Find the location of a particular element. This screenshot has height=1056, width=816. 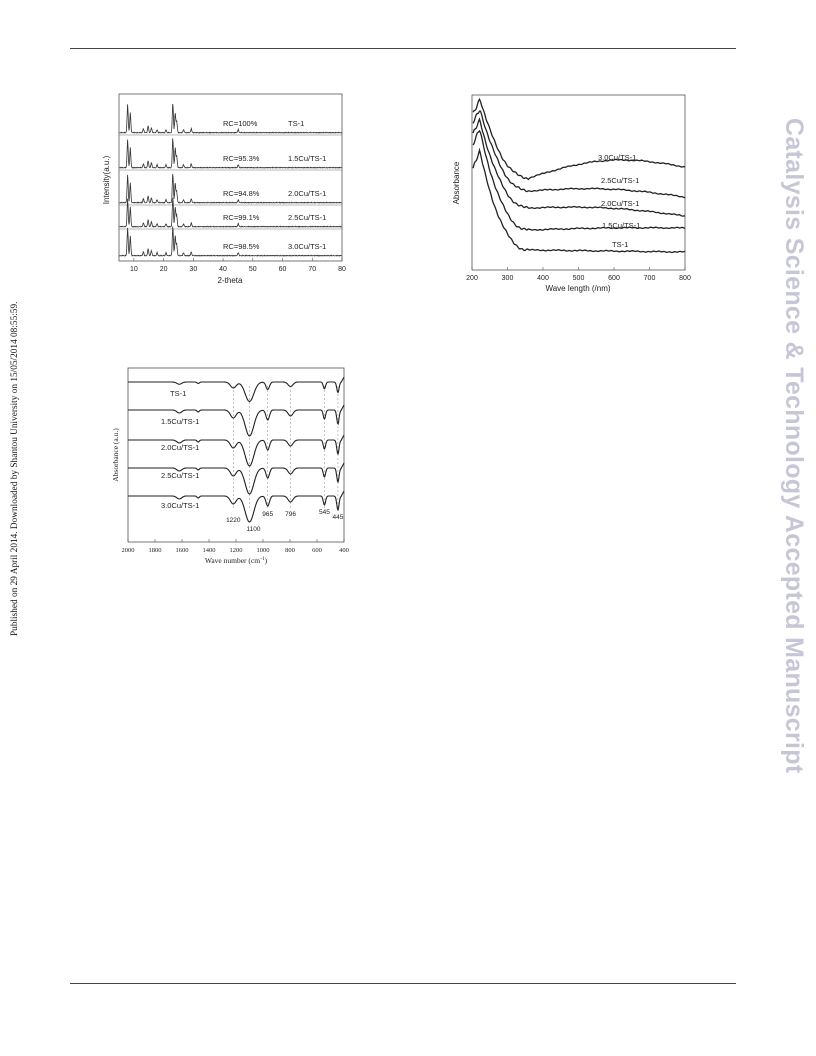

uv-frame is located at coordinates (578, 182).